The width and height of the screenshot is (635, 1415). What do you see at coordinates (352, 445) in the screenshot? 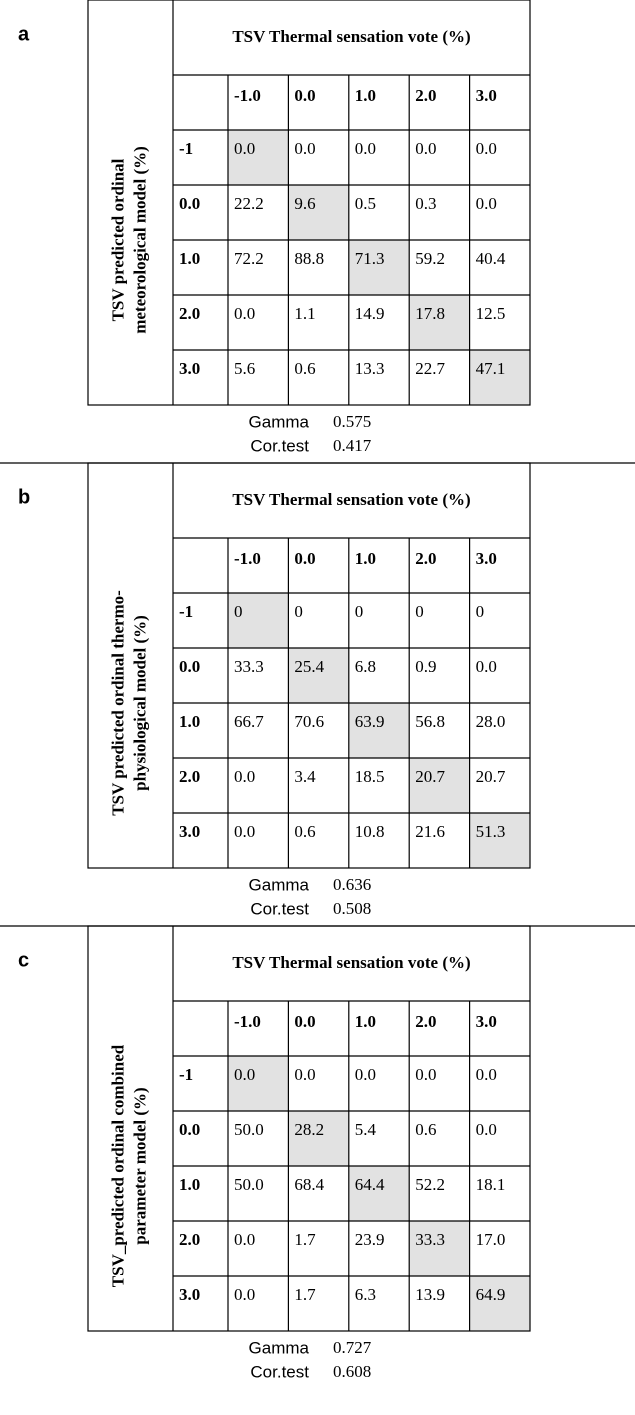
I see `stat-value: 0.417` at bounding box center [352, 445].